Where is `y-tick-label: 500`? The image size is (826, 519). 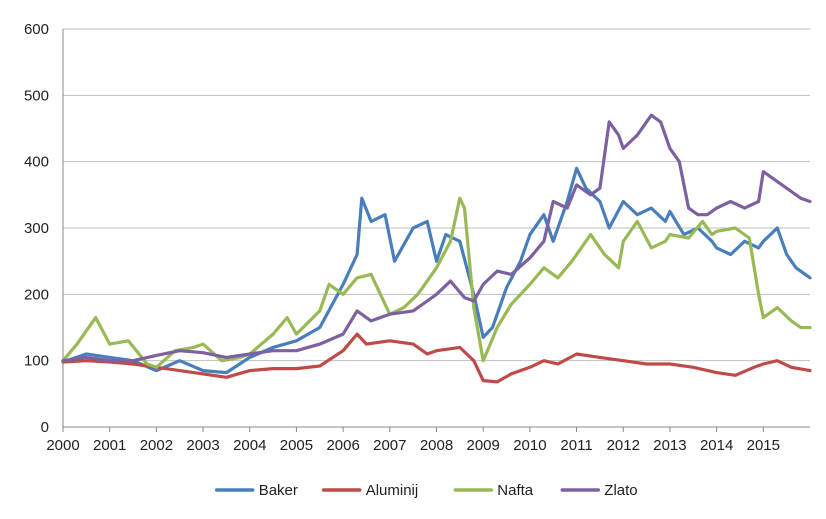
y-tick-label: 500 is located at coordinates (36, 95).